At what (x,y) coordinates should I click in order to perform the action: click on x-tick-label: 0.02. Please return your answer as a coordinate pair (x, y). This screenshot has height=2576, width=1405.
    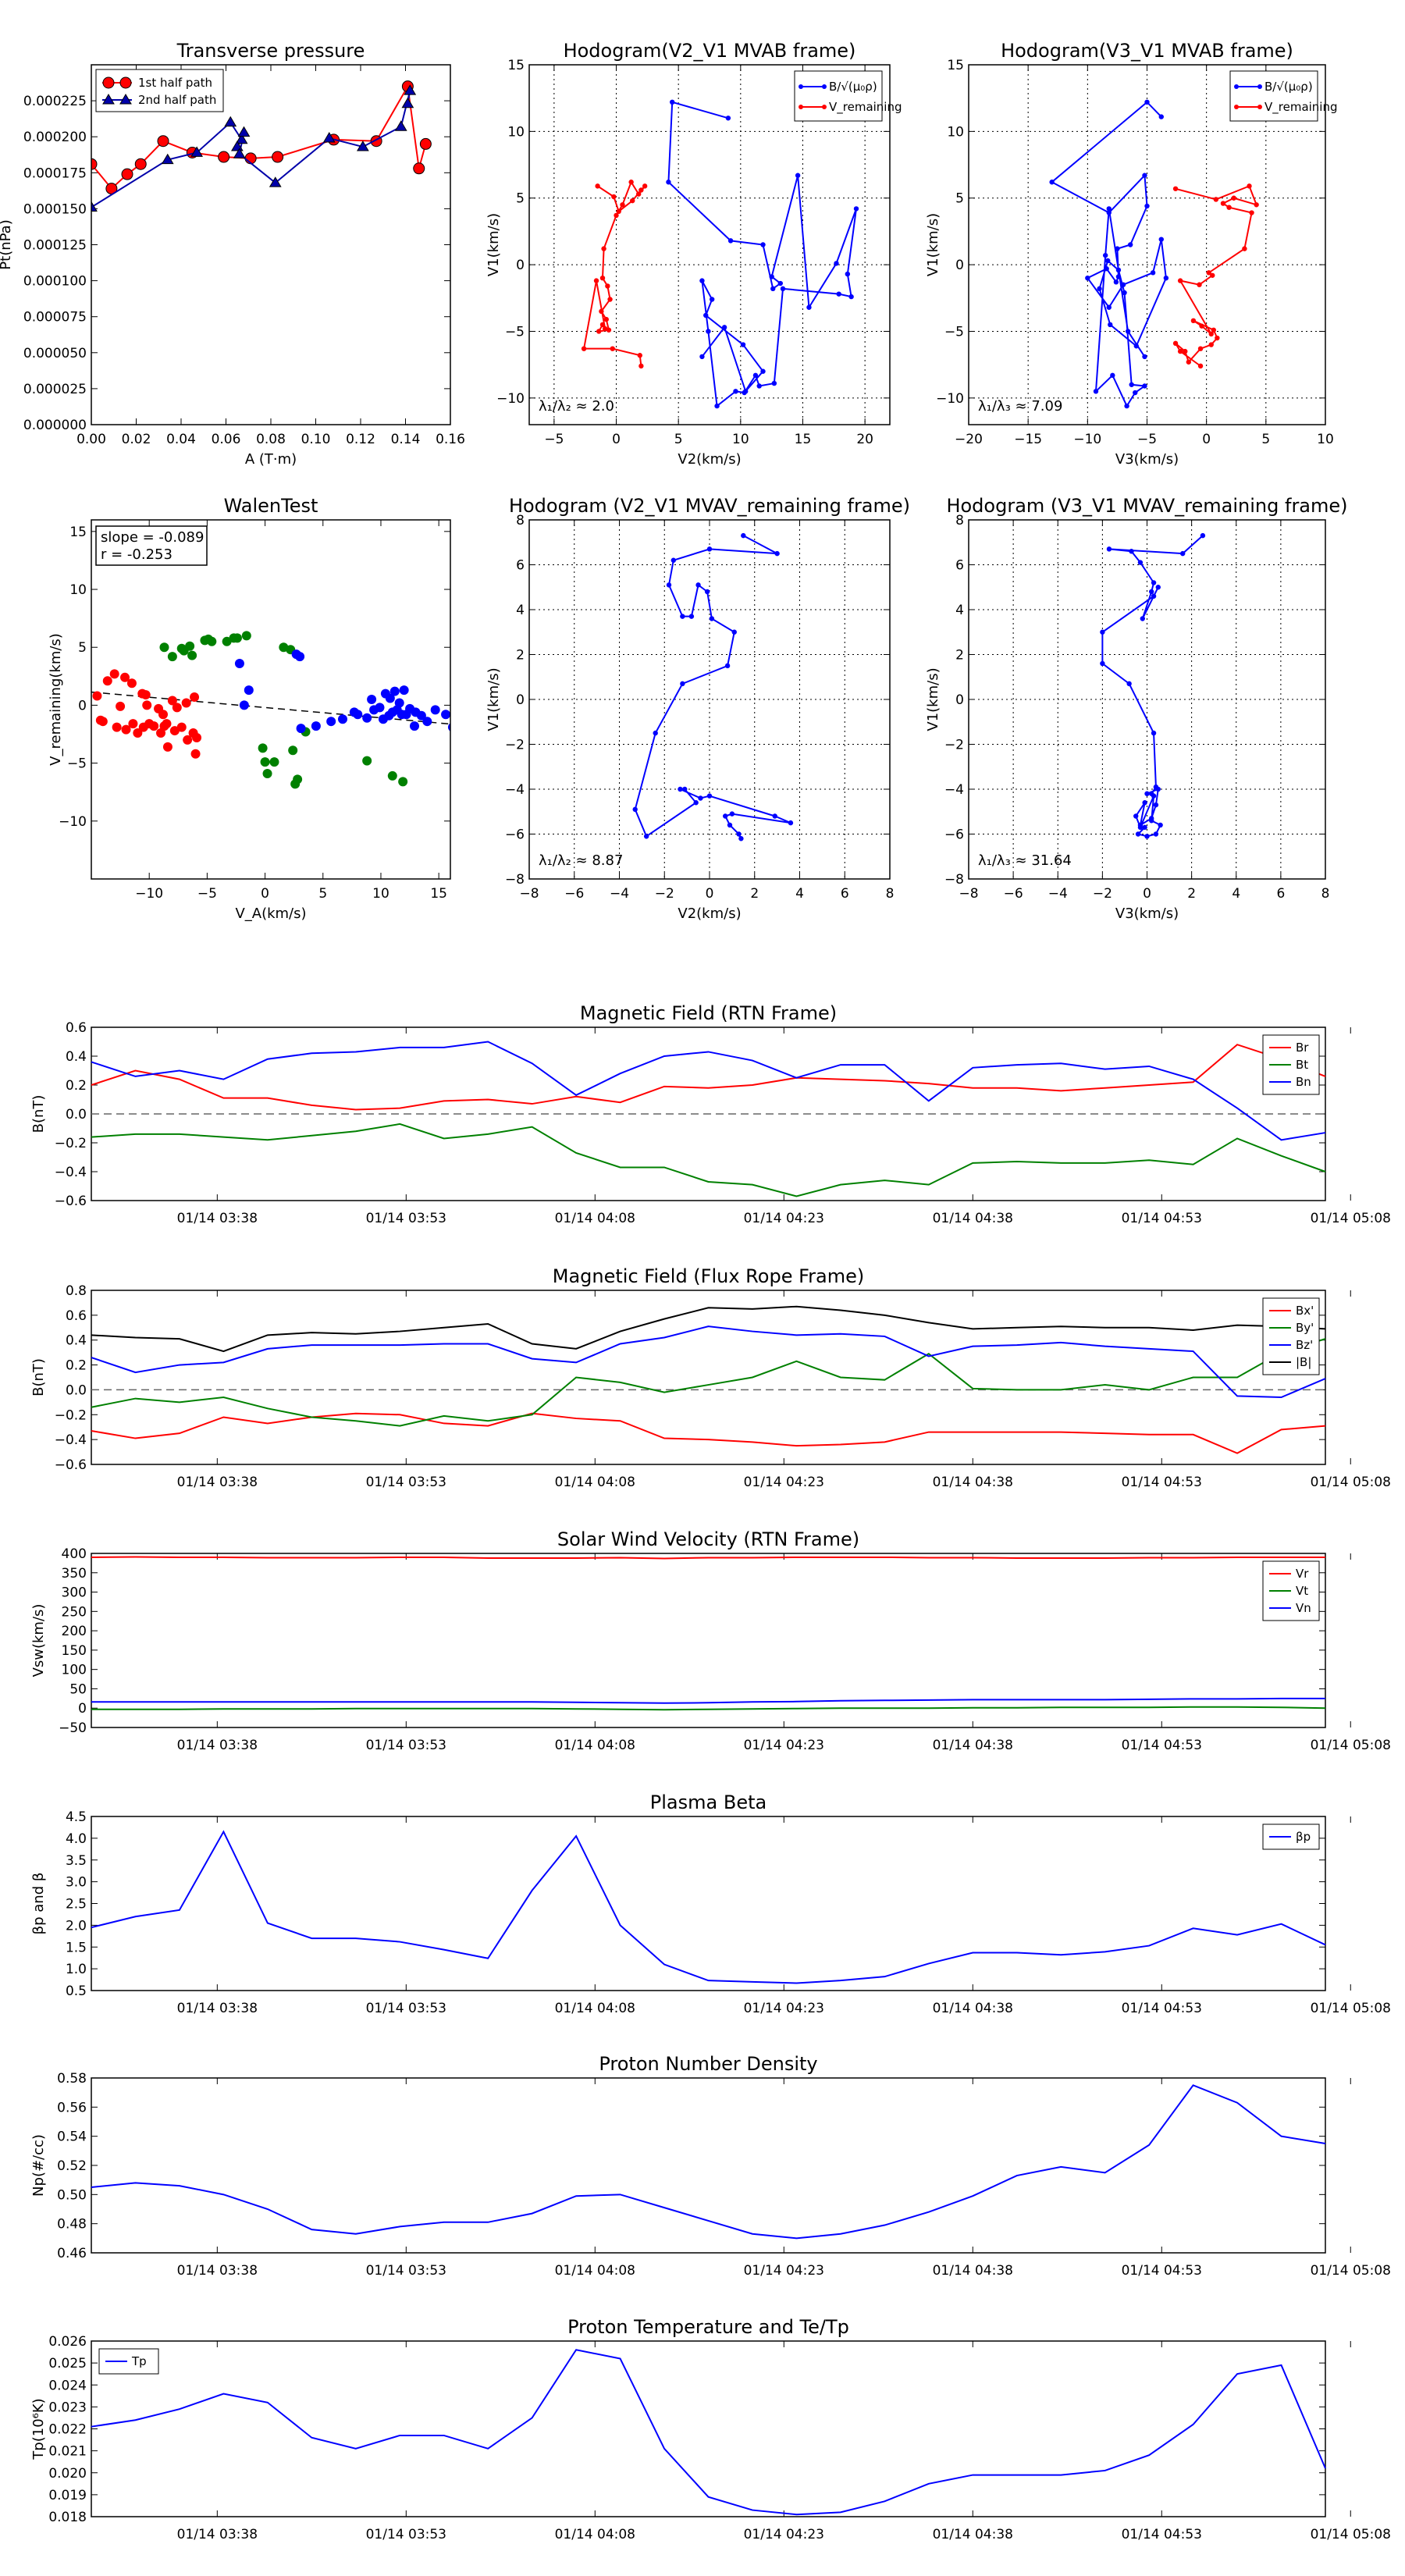
    Looking at the image, I should click on (136, 439).